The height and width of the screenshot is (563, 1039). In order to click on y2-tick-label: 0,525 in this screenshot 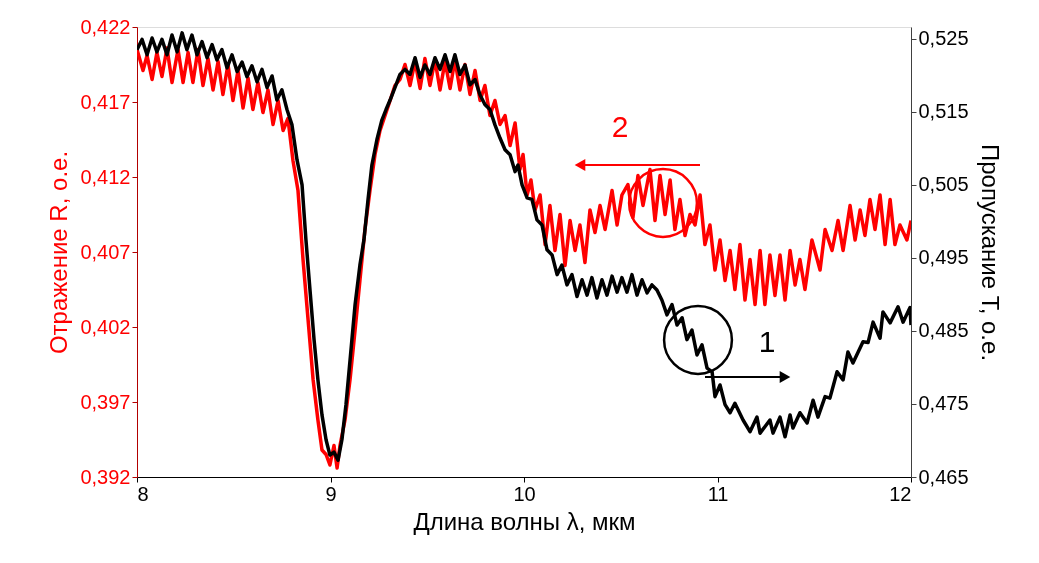, I will do `click(943, 38)`.